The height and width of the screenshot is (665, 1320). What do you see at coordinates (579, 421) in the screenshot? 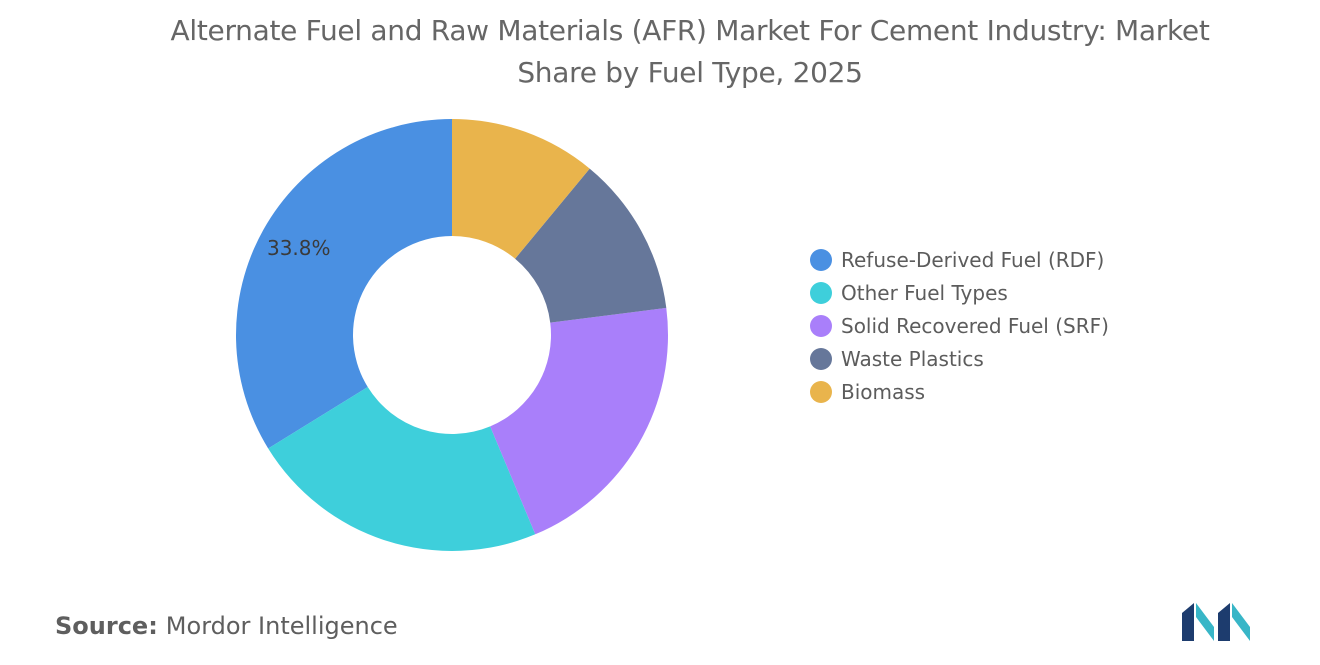
I see `slice-solid-recovered-fuel-srf` at bounding box center [579, 421].